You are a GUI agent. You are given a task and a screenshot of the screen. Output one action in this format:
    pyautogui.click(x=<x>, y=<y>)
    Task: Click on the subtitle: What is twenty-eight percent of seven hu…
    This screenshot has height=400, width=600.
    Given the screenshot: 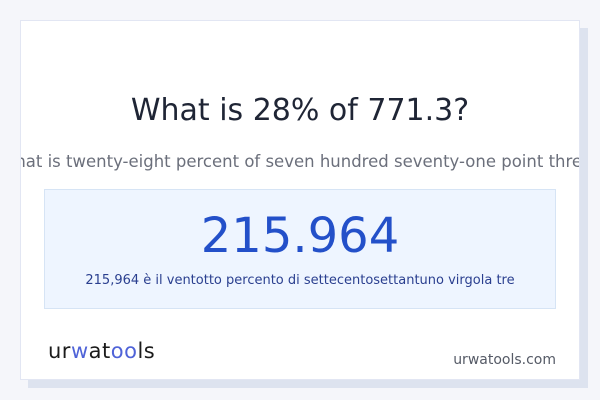 What is the action you would take?
    pyautogui.click(x=300, y=161)
    